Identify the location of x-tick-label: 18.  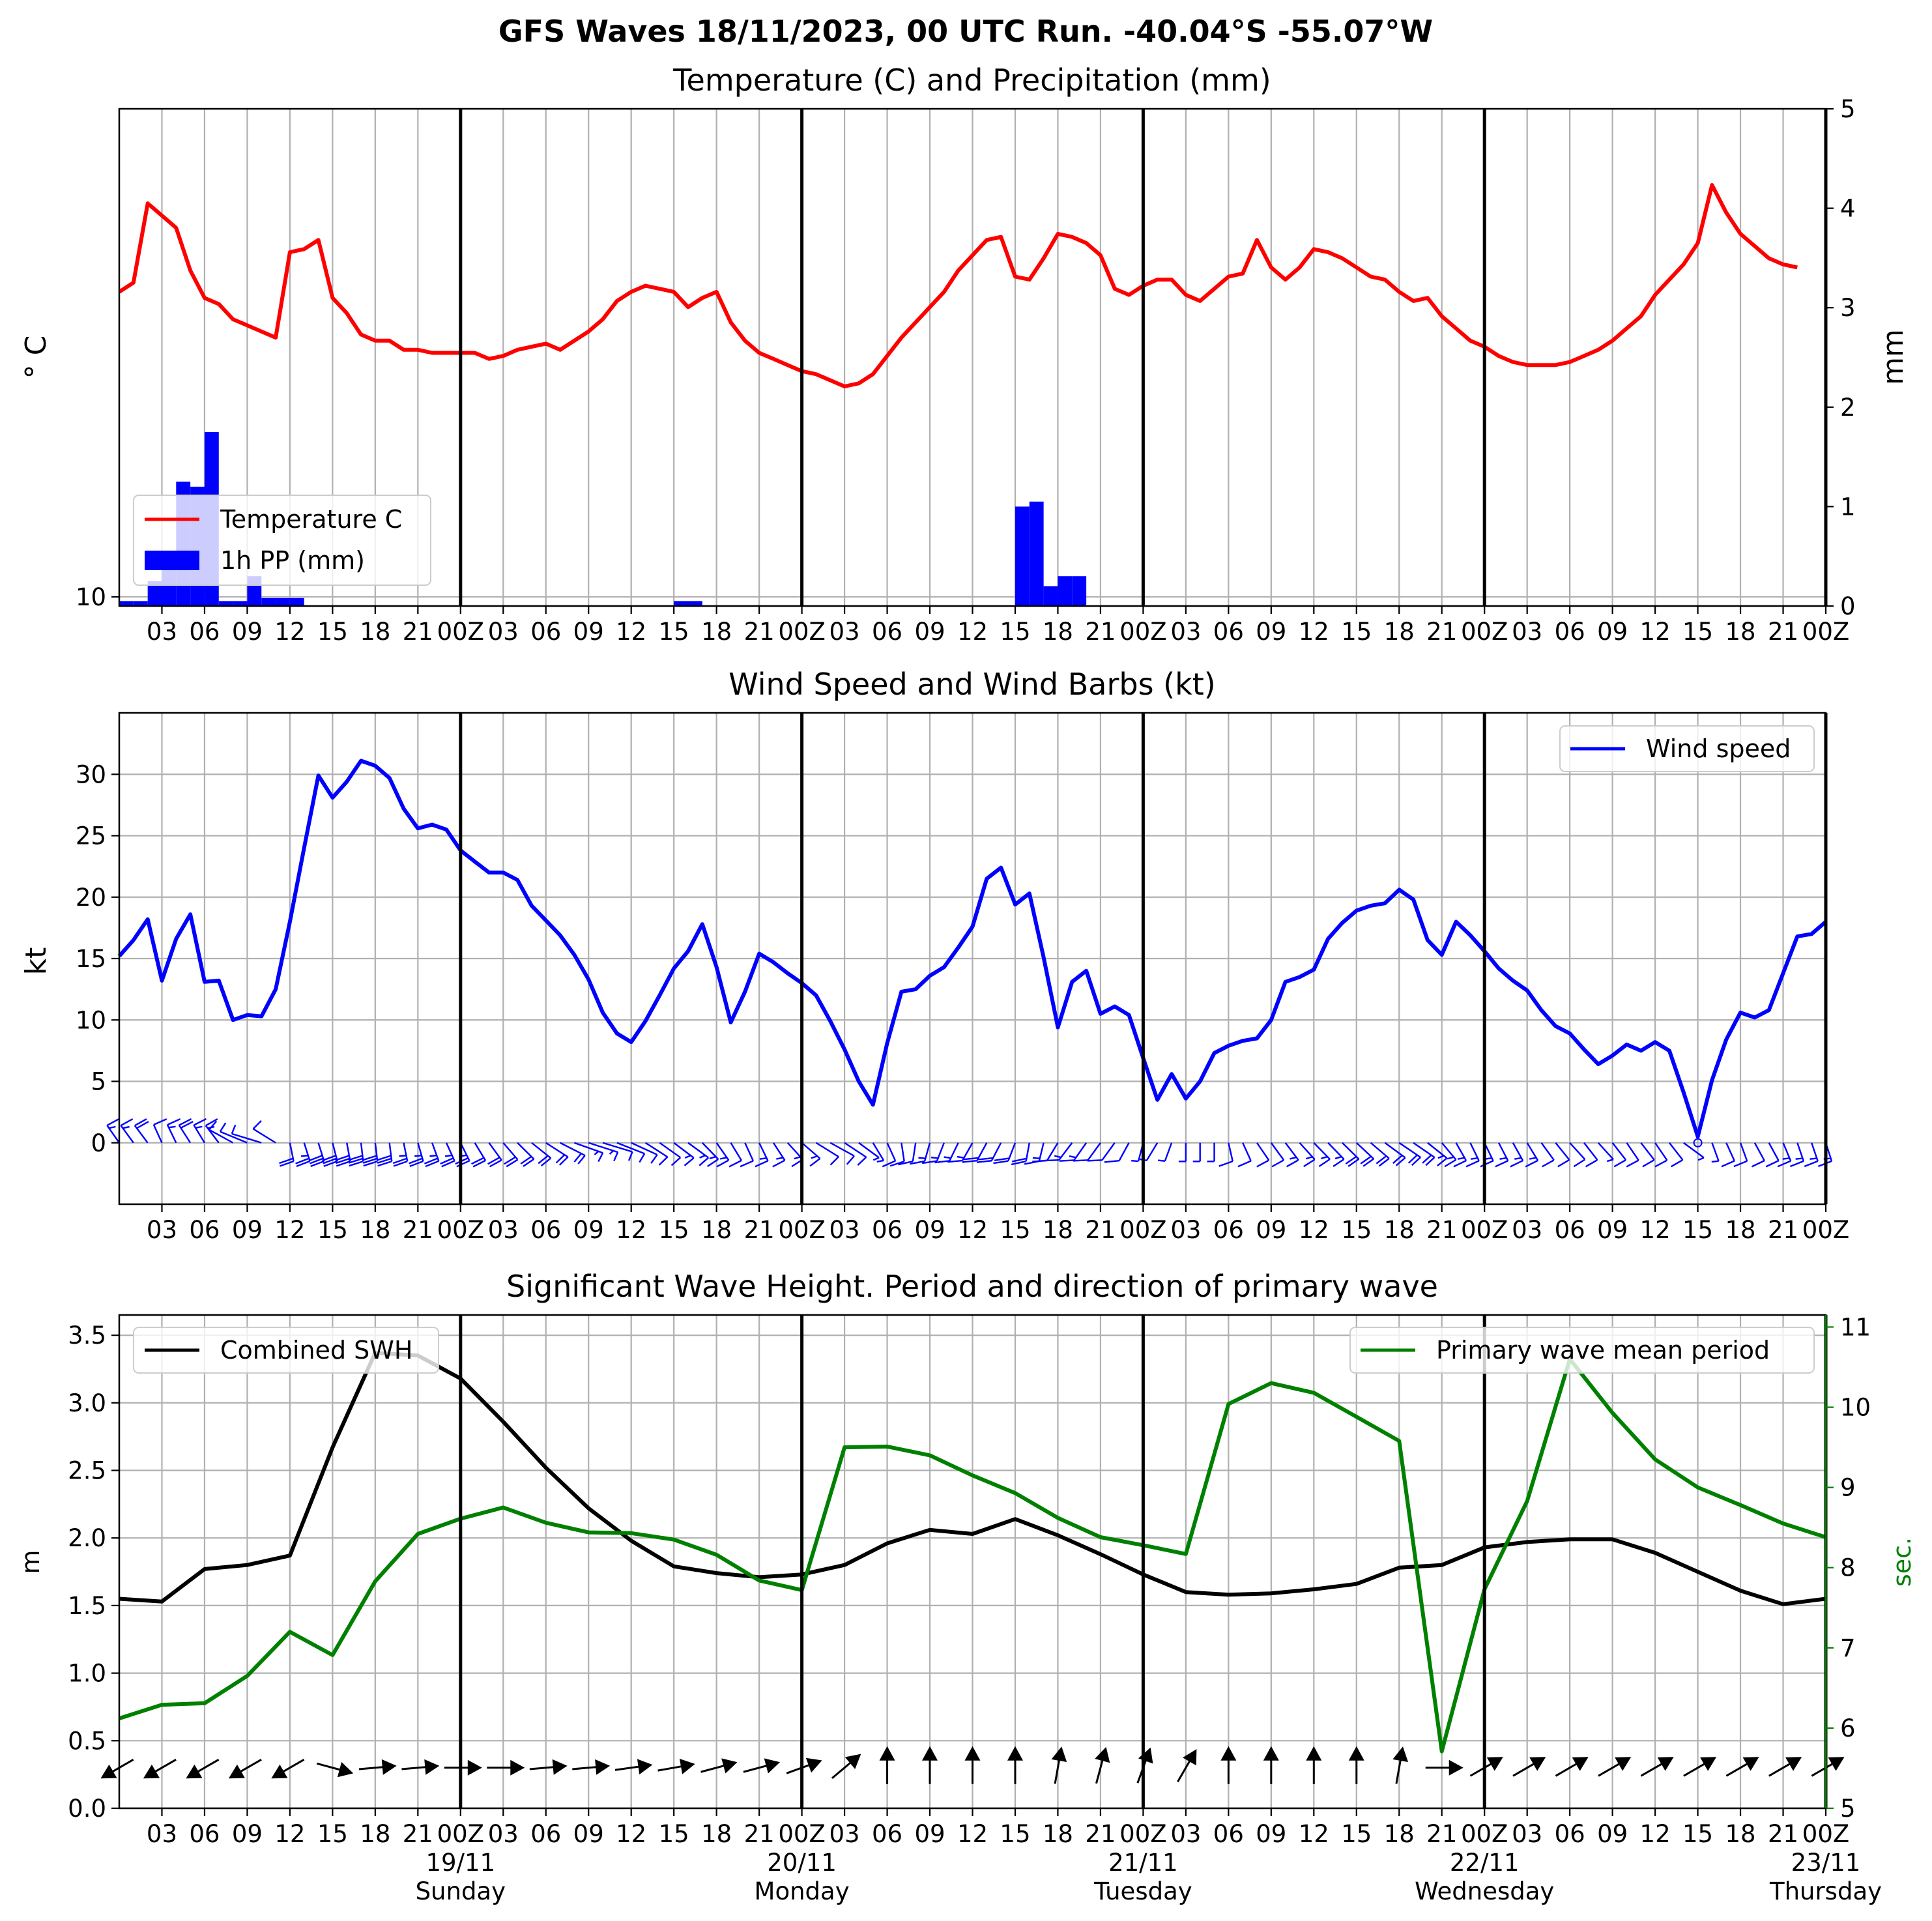
(716, 632).